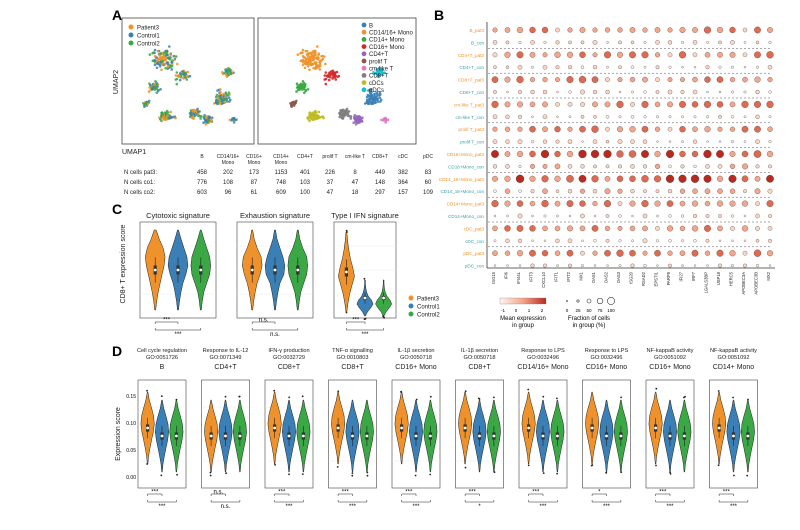 This screenshot has width=800, height=530. I want to click on umap-left-frame, so click(188, 81).